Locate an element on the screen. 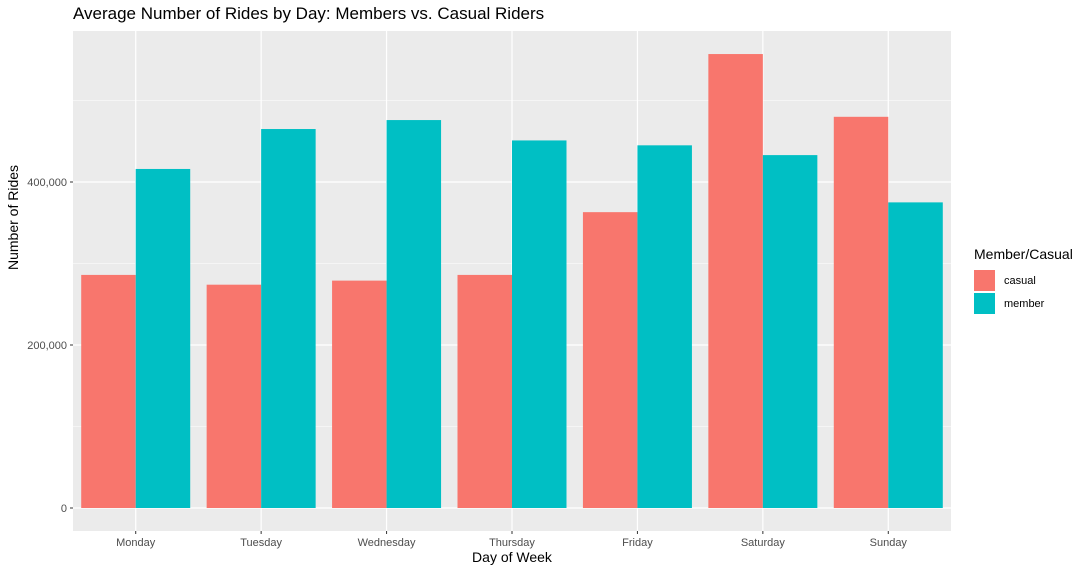 The height and width of the screenshot is (573, 1091). x-axis-label-text: Day of Week is located at coordinates (512, 557).